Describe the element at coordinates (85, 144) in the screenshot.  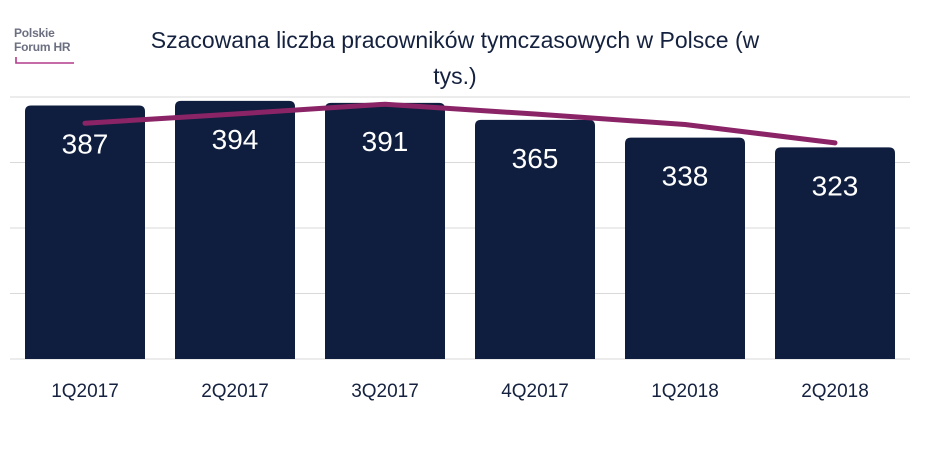
I see `data-label-1Q2017: 387` at that location.